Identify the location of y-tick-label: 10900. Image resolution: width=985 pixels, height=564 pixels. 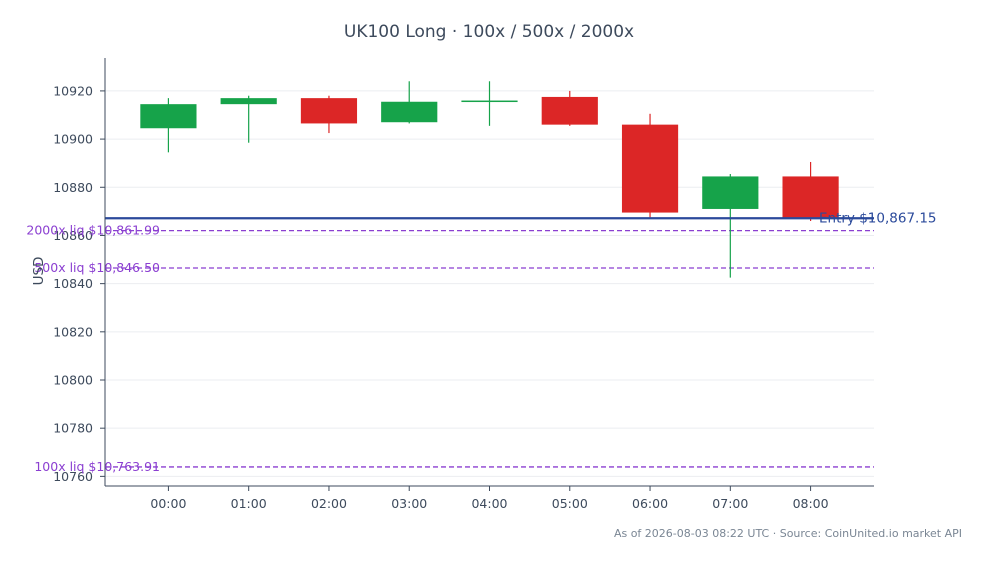
(73, 139).